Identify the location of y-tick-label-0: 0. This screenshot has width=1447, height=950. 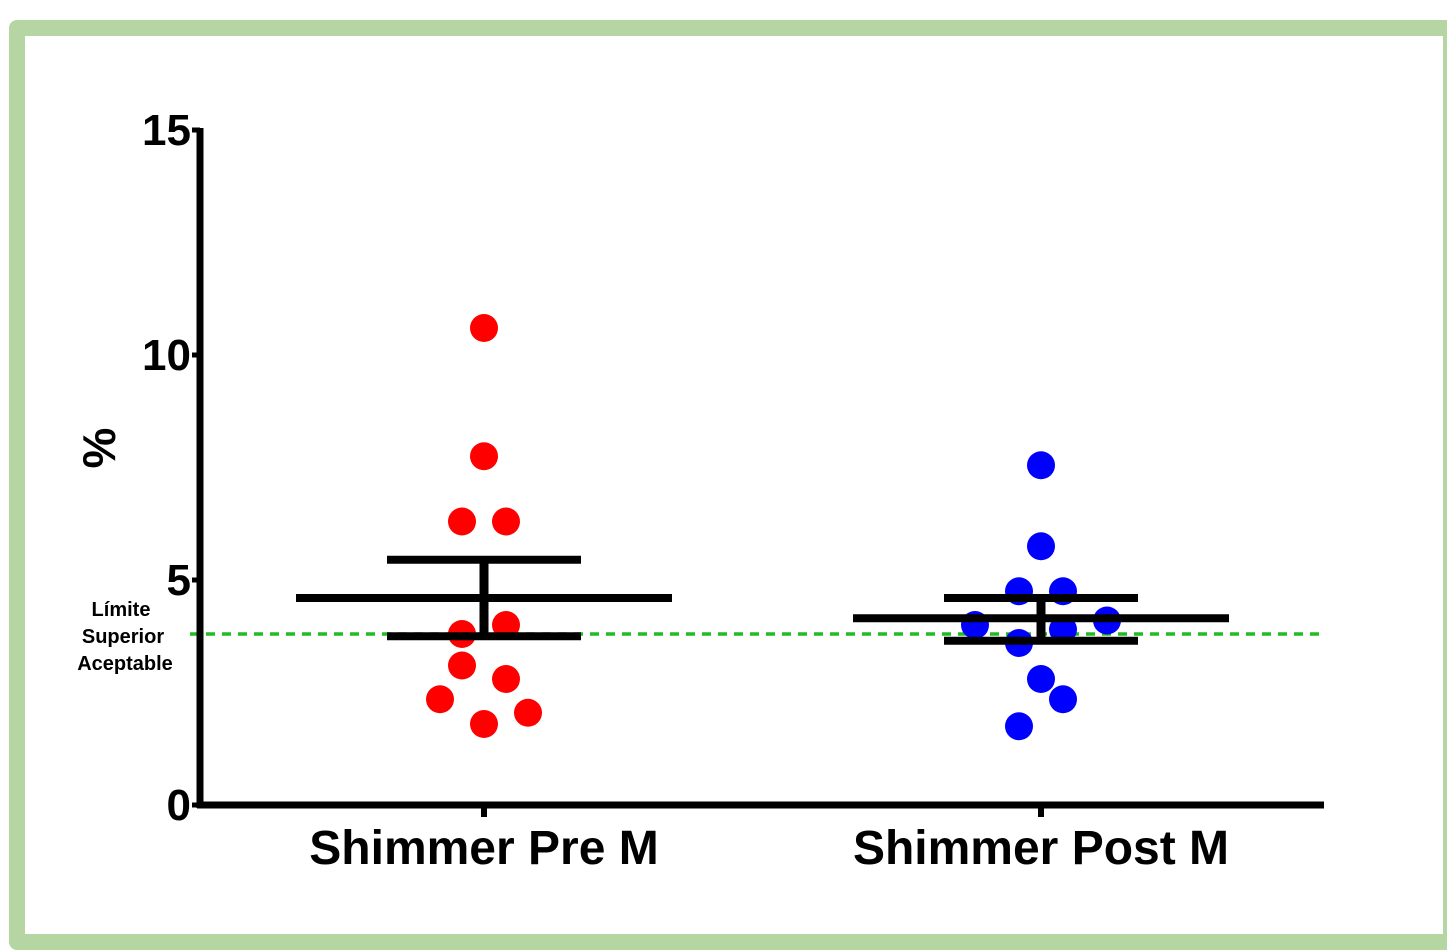
(179, 805).